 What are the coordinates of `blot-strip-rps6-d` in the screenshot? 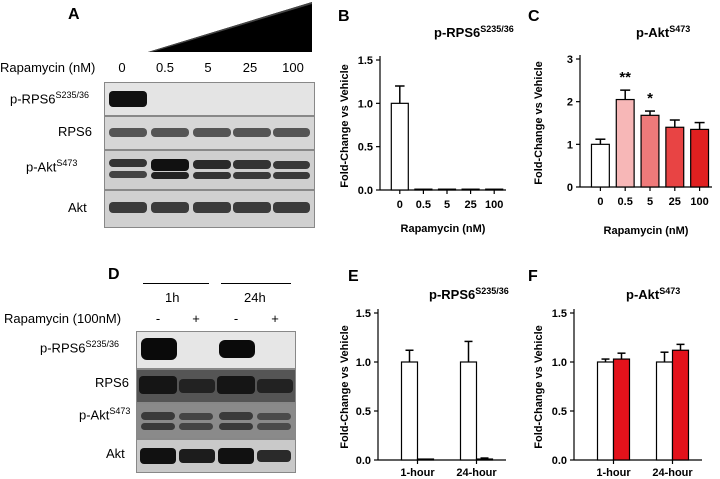 It's located at (216, 386).